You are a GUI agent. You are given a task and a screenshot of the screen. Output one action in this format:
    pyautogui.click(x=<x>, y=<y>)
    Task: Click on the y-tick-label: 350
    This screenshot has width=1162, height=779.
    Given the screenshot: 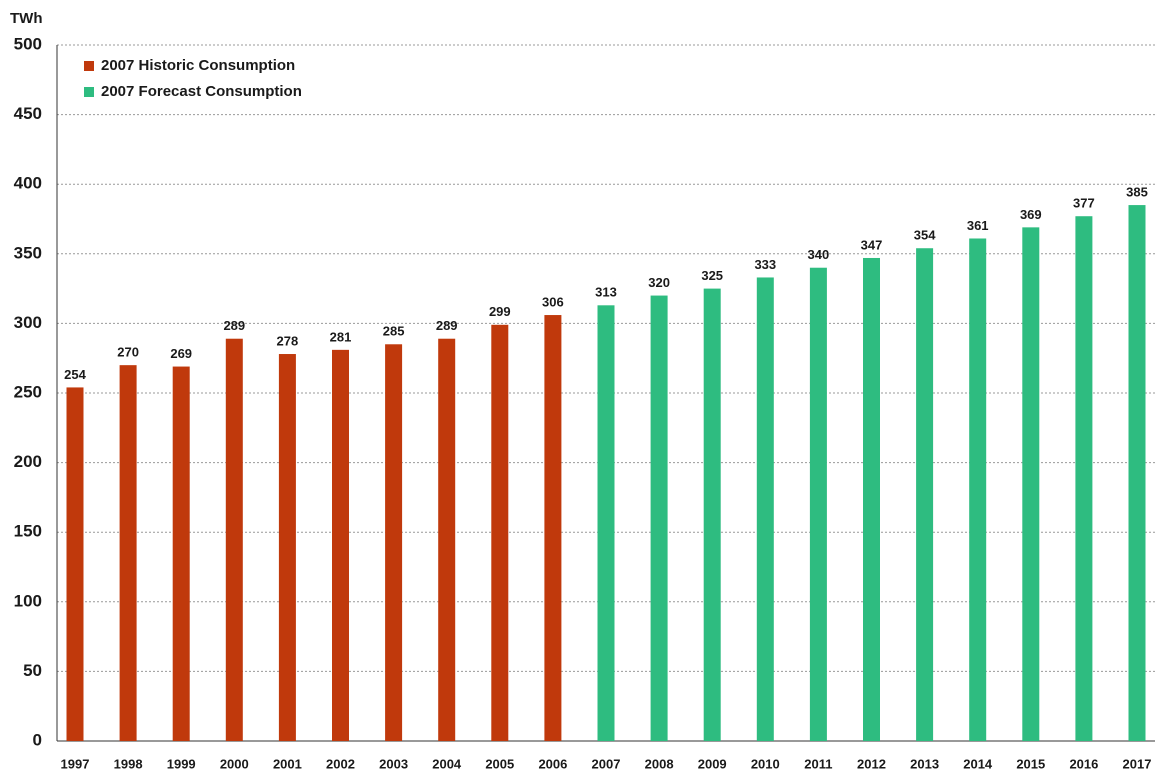 What is the action you would take?
    pyautogui.click(x=28, y=252)
    